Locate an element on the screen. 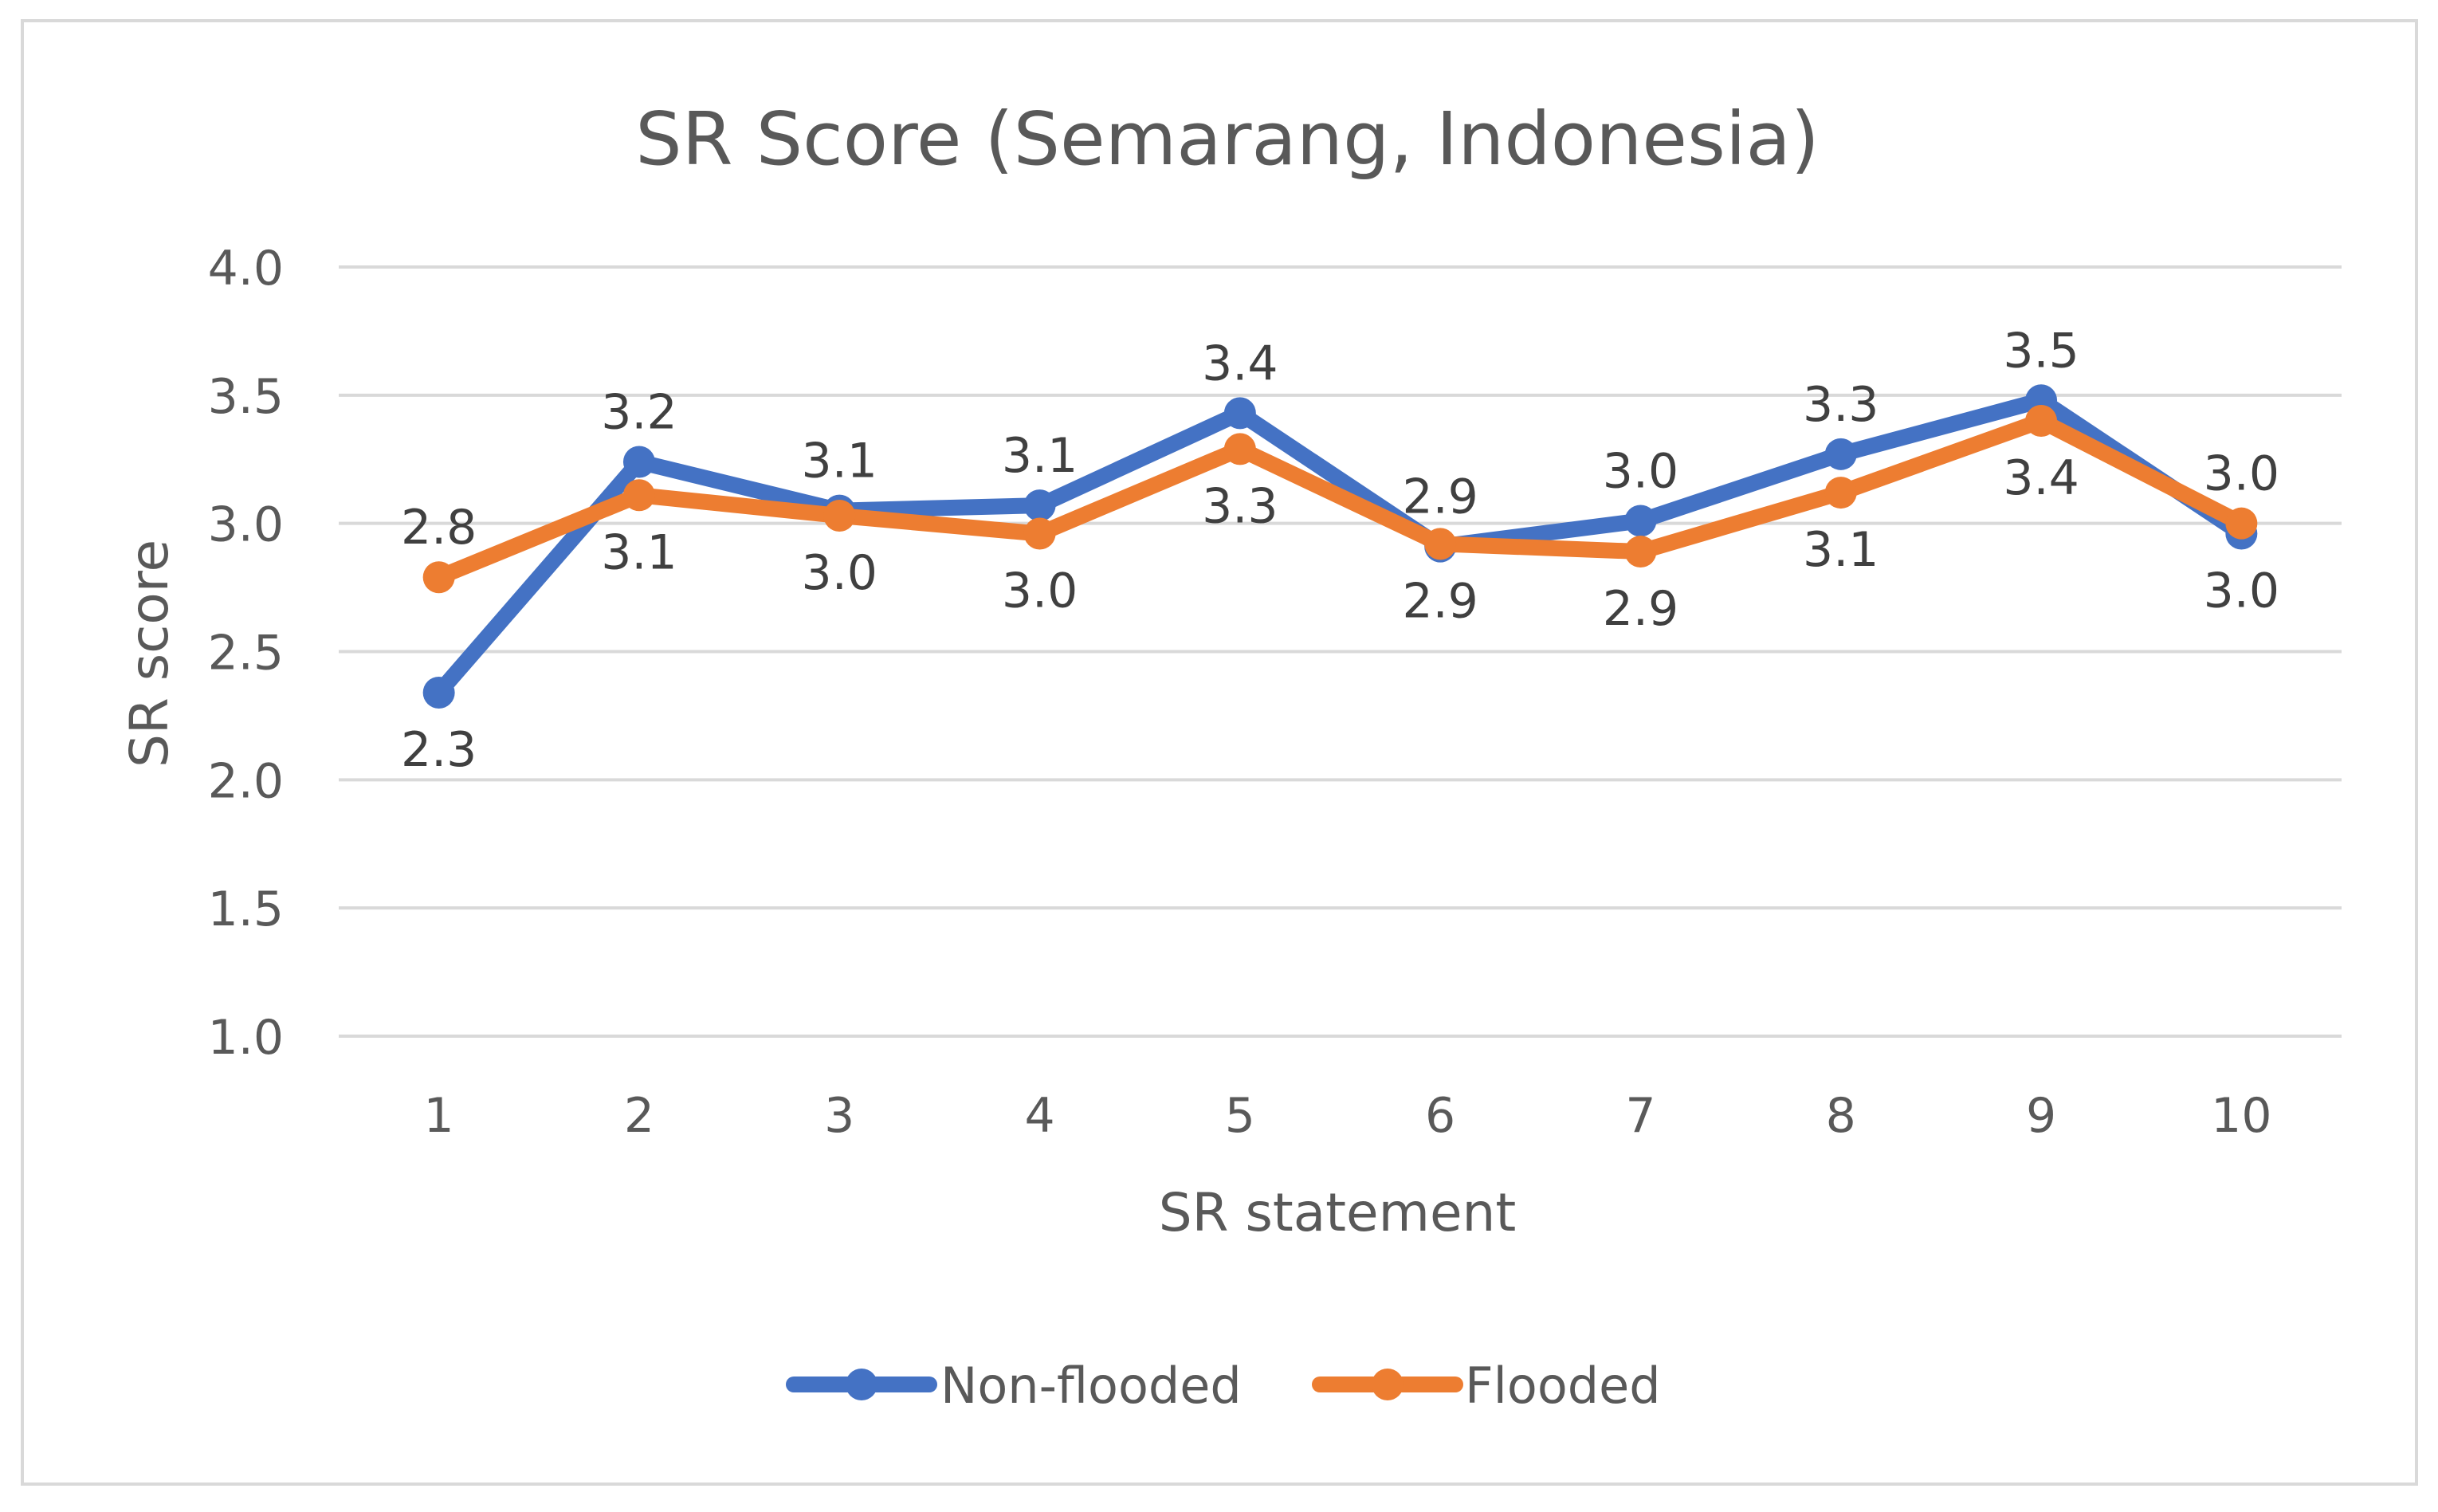  y-tick-label: 1.0 is located at coordinates (246, 1038).